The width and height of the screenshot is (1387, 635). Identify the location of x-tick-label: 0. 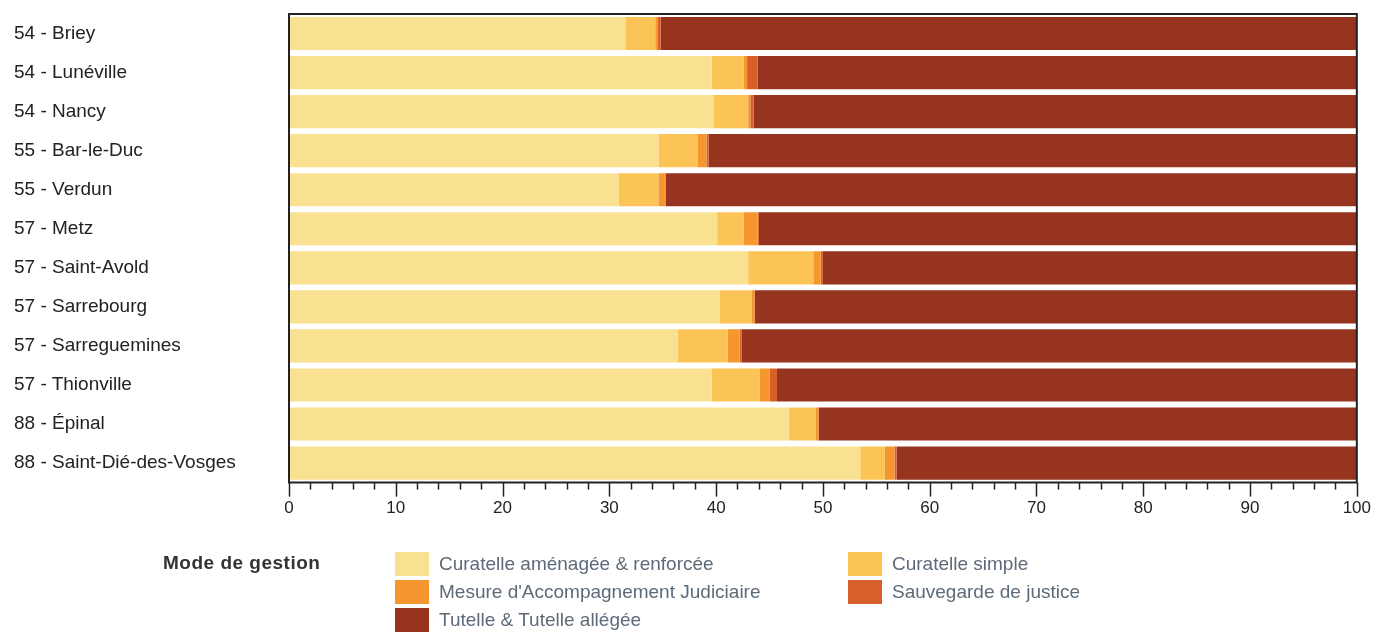
(289, 508).